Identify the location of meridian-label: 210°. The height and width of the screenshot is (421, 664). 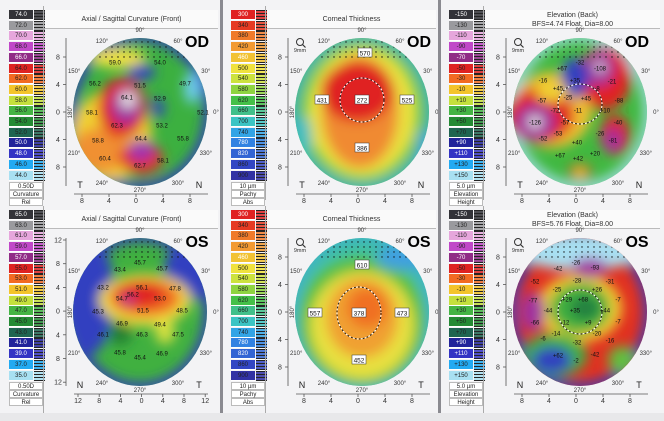
(74, 354).